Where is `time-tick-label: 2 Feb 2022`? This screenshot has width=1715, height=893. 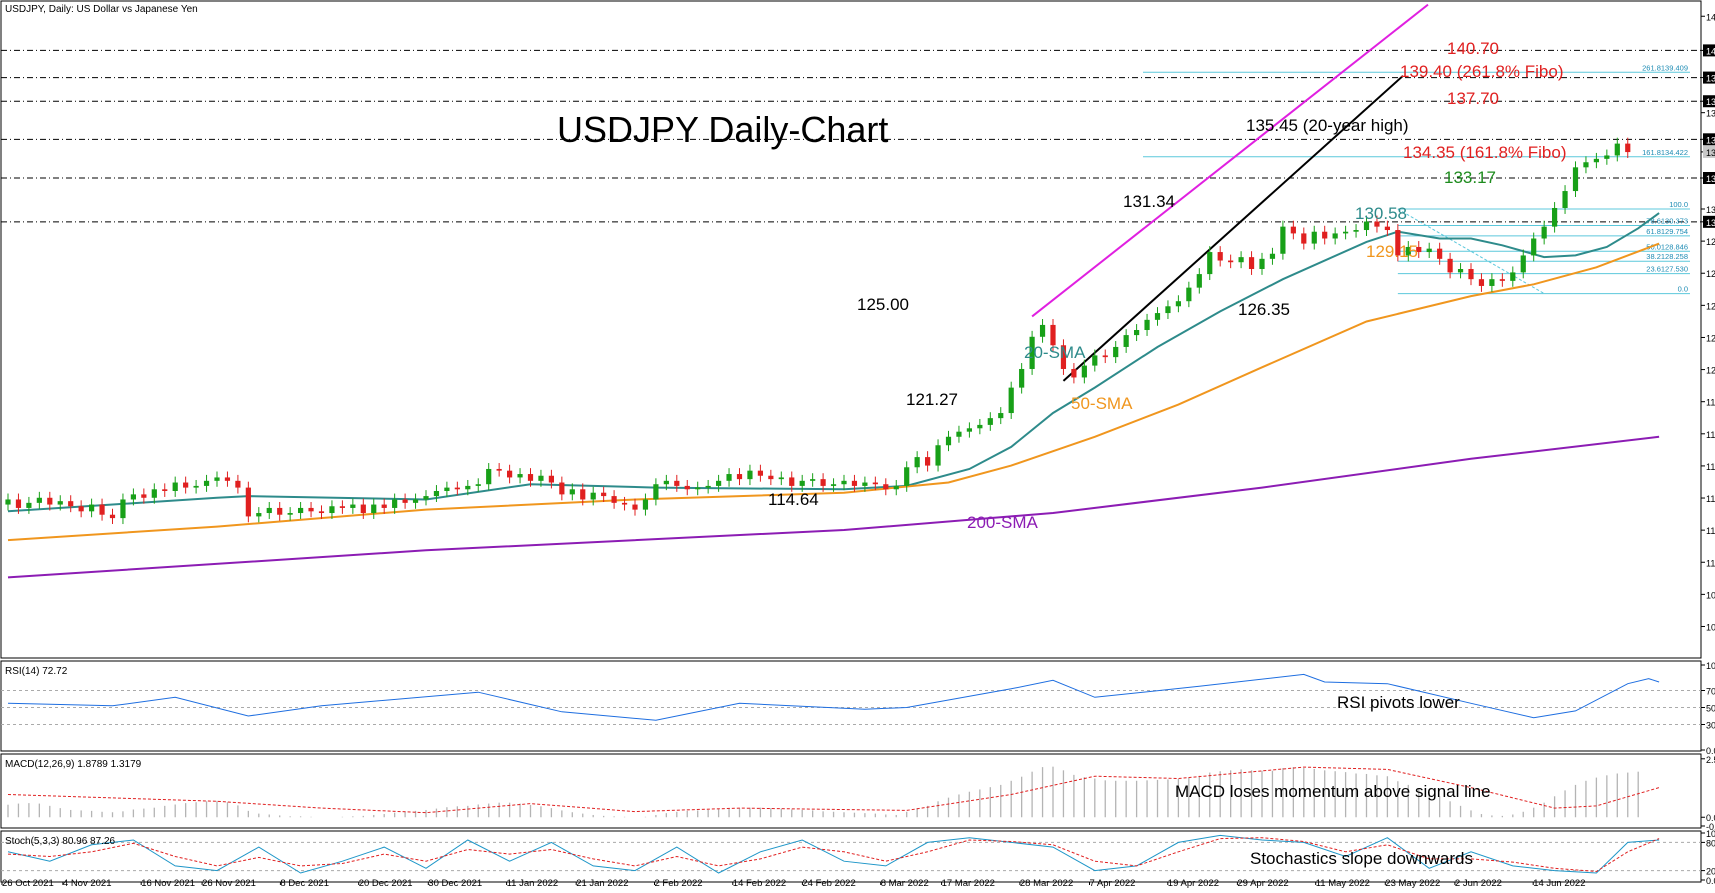 time-tick-label: 2 Feb 2022 is located at coordinates (679, 883).